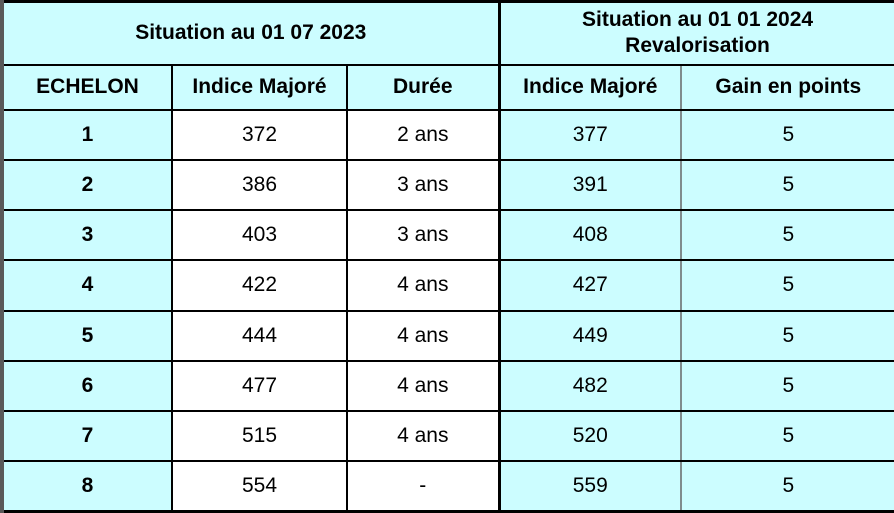  What do you see at coordinates (259, 335) in the screenshot?
I see `cell-indice-majore-2023: 444` at bounding box center [259, 335].